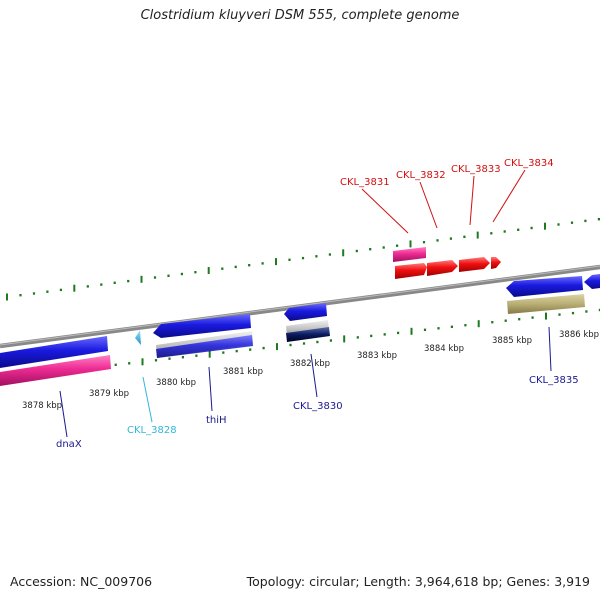 The height and width of the screenshot is (600, 600). What do you see at coordinates (243, 372) in the screenshot?
I see `ruler-label: 3881 kbp` at bounding box center [243, 372].